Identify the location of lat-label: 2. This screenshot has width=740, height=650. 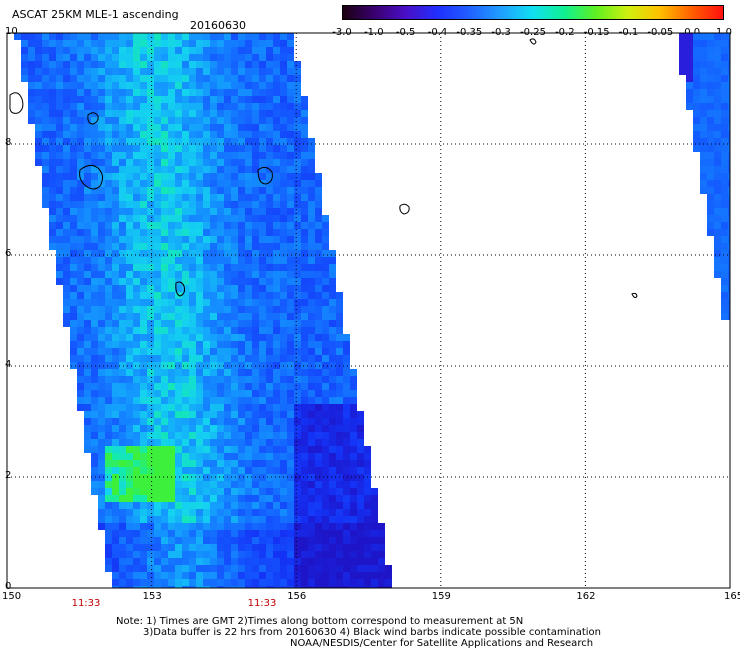
(8, 475).